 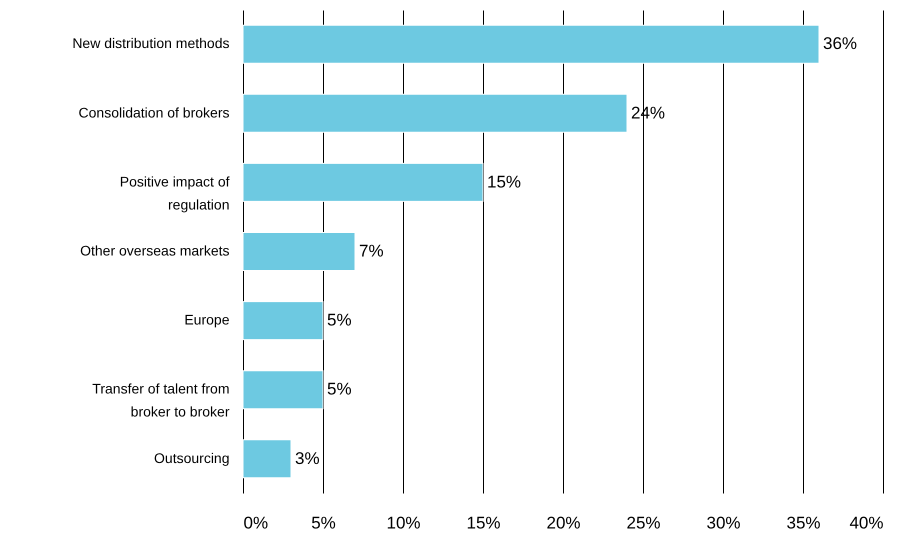 What do you see at coordinates (307, 458) in the screenshot?
I see `data-label: 3%` at bounding box center [307, 458].